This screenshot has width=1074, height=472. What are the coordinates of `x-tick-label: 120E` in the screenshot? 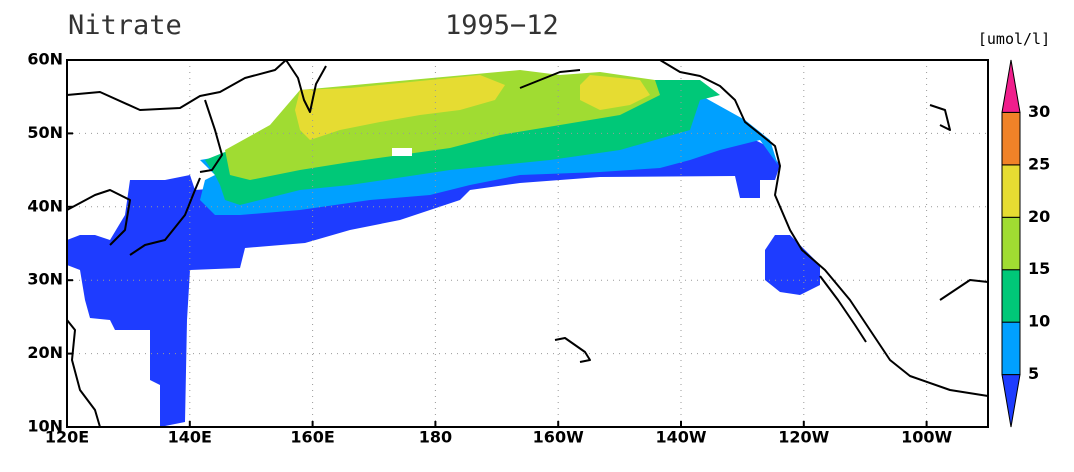 It's located at (67, 437).